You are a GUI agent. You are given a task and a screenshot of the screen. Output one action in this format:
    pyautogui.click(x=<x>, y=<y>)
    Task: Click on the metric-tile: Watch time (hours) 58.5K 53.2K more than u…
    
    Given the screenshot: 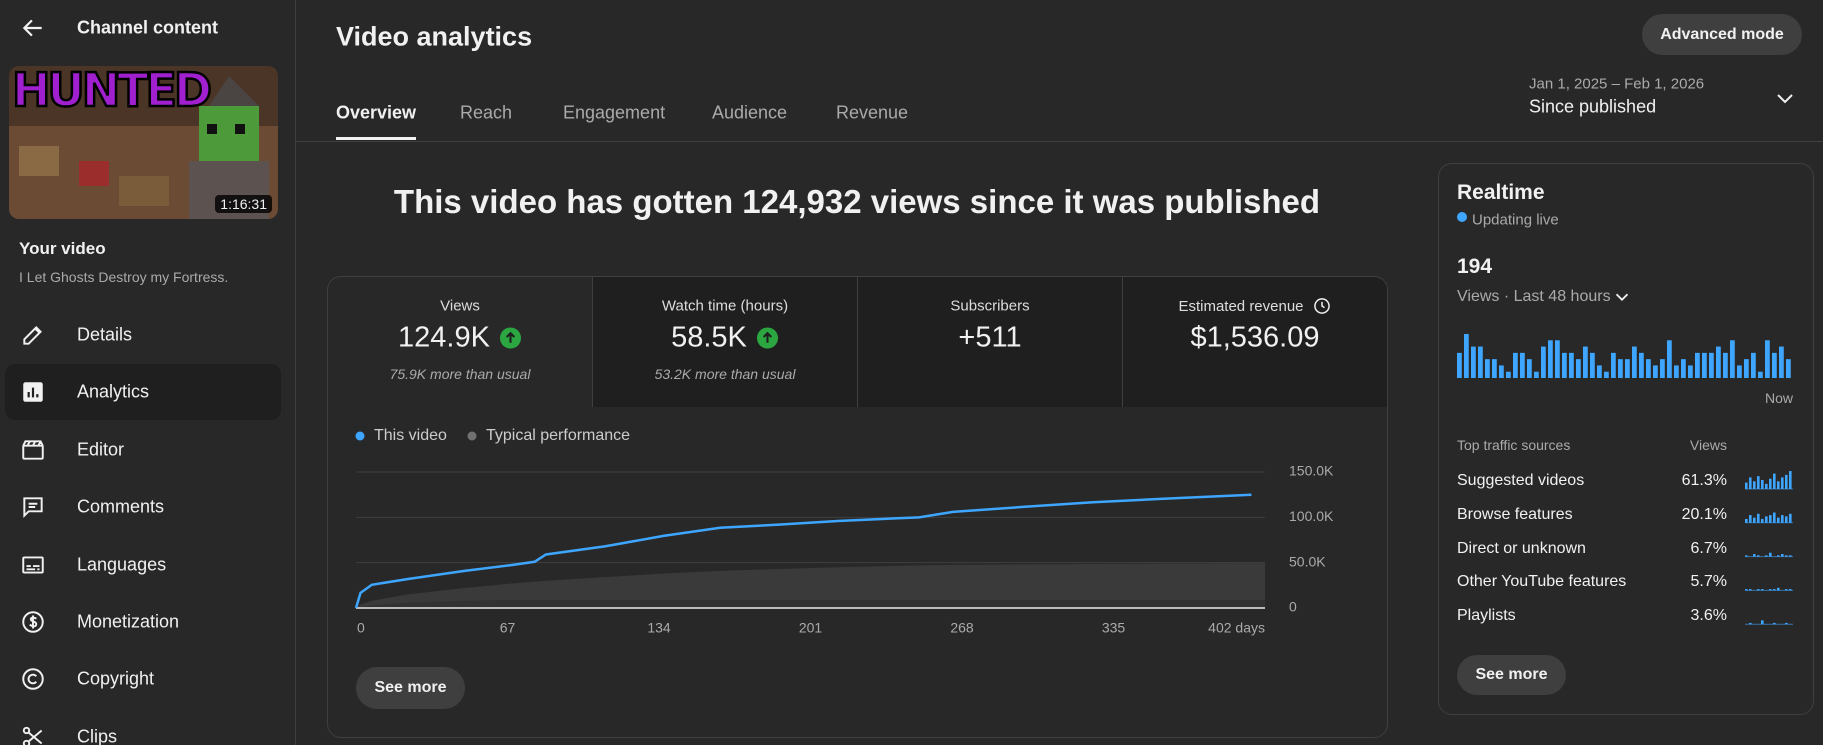 What is the action you would take?
    pyautogui.click(x=725, y=342)
    